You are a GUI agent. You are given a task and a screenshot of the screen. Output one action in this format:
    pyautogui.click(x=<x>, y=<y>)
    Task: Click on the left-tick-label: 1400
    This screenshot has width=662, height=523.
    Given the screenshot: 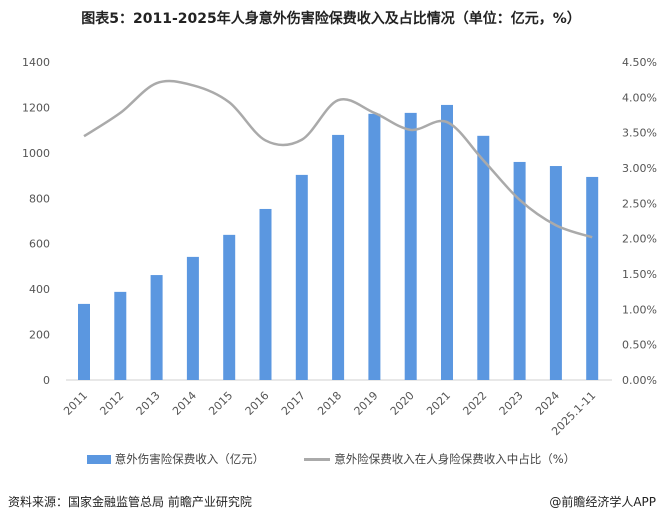 What is the action you would take?
    pyautogui.click(x=36, y=62)
    